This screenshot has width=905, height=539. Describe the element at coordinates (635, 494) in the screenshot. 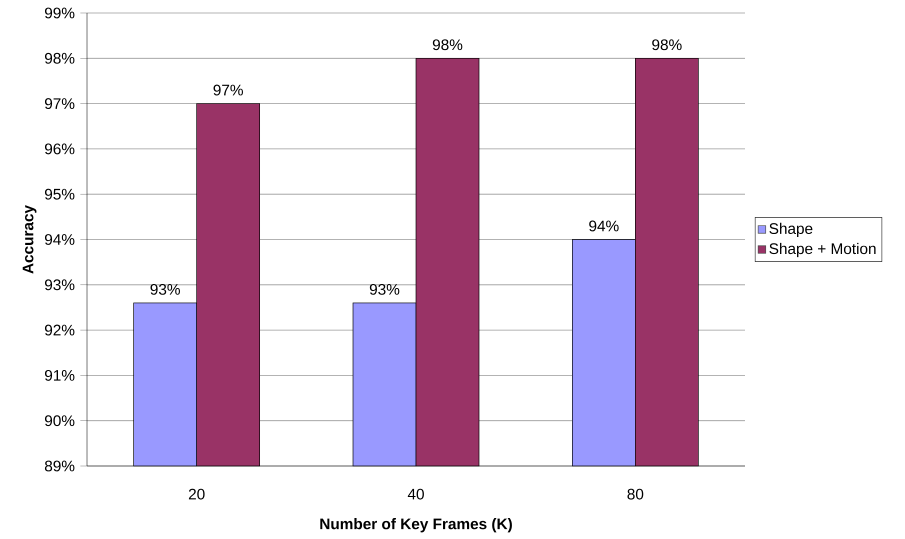

I see `x-tick-label: 80` at that location.